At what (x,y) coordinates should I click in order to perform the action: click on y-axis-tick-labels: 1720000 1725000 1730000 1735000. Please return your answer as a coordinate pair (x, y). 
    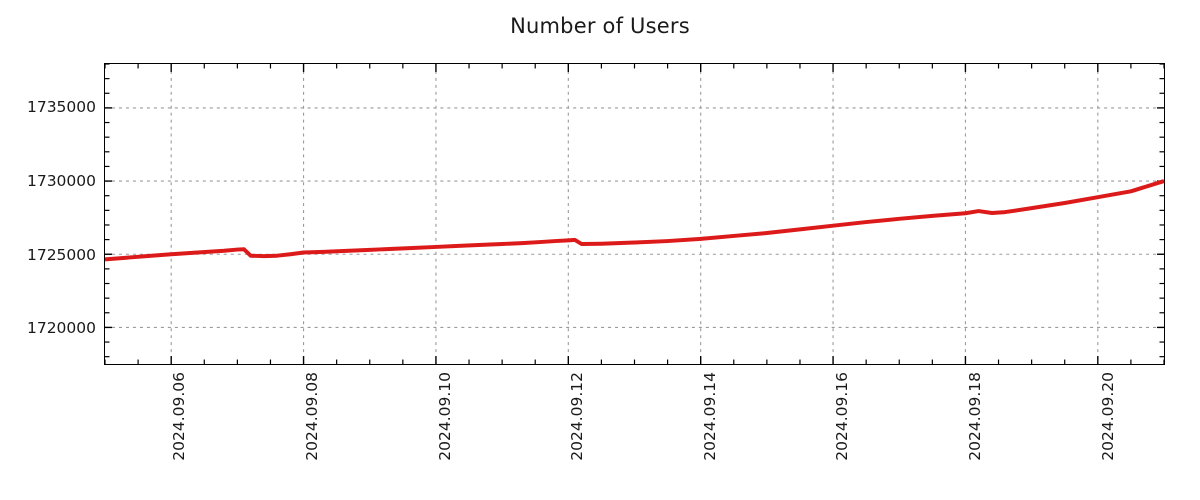
    Looking at the image, I should click on (48, 214).